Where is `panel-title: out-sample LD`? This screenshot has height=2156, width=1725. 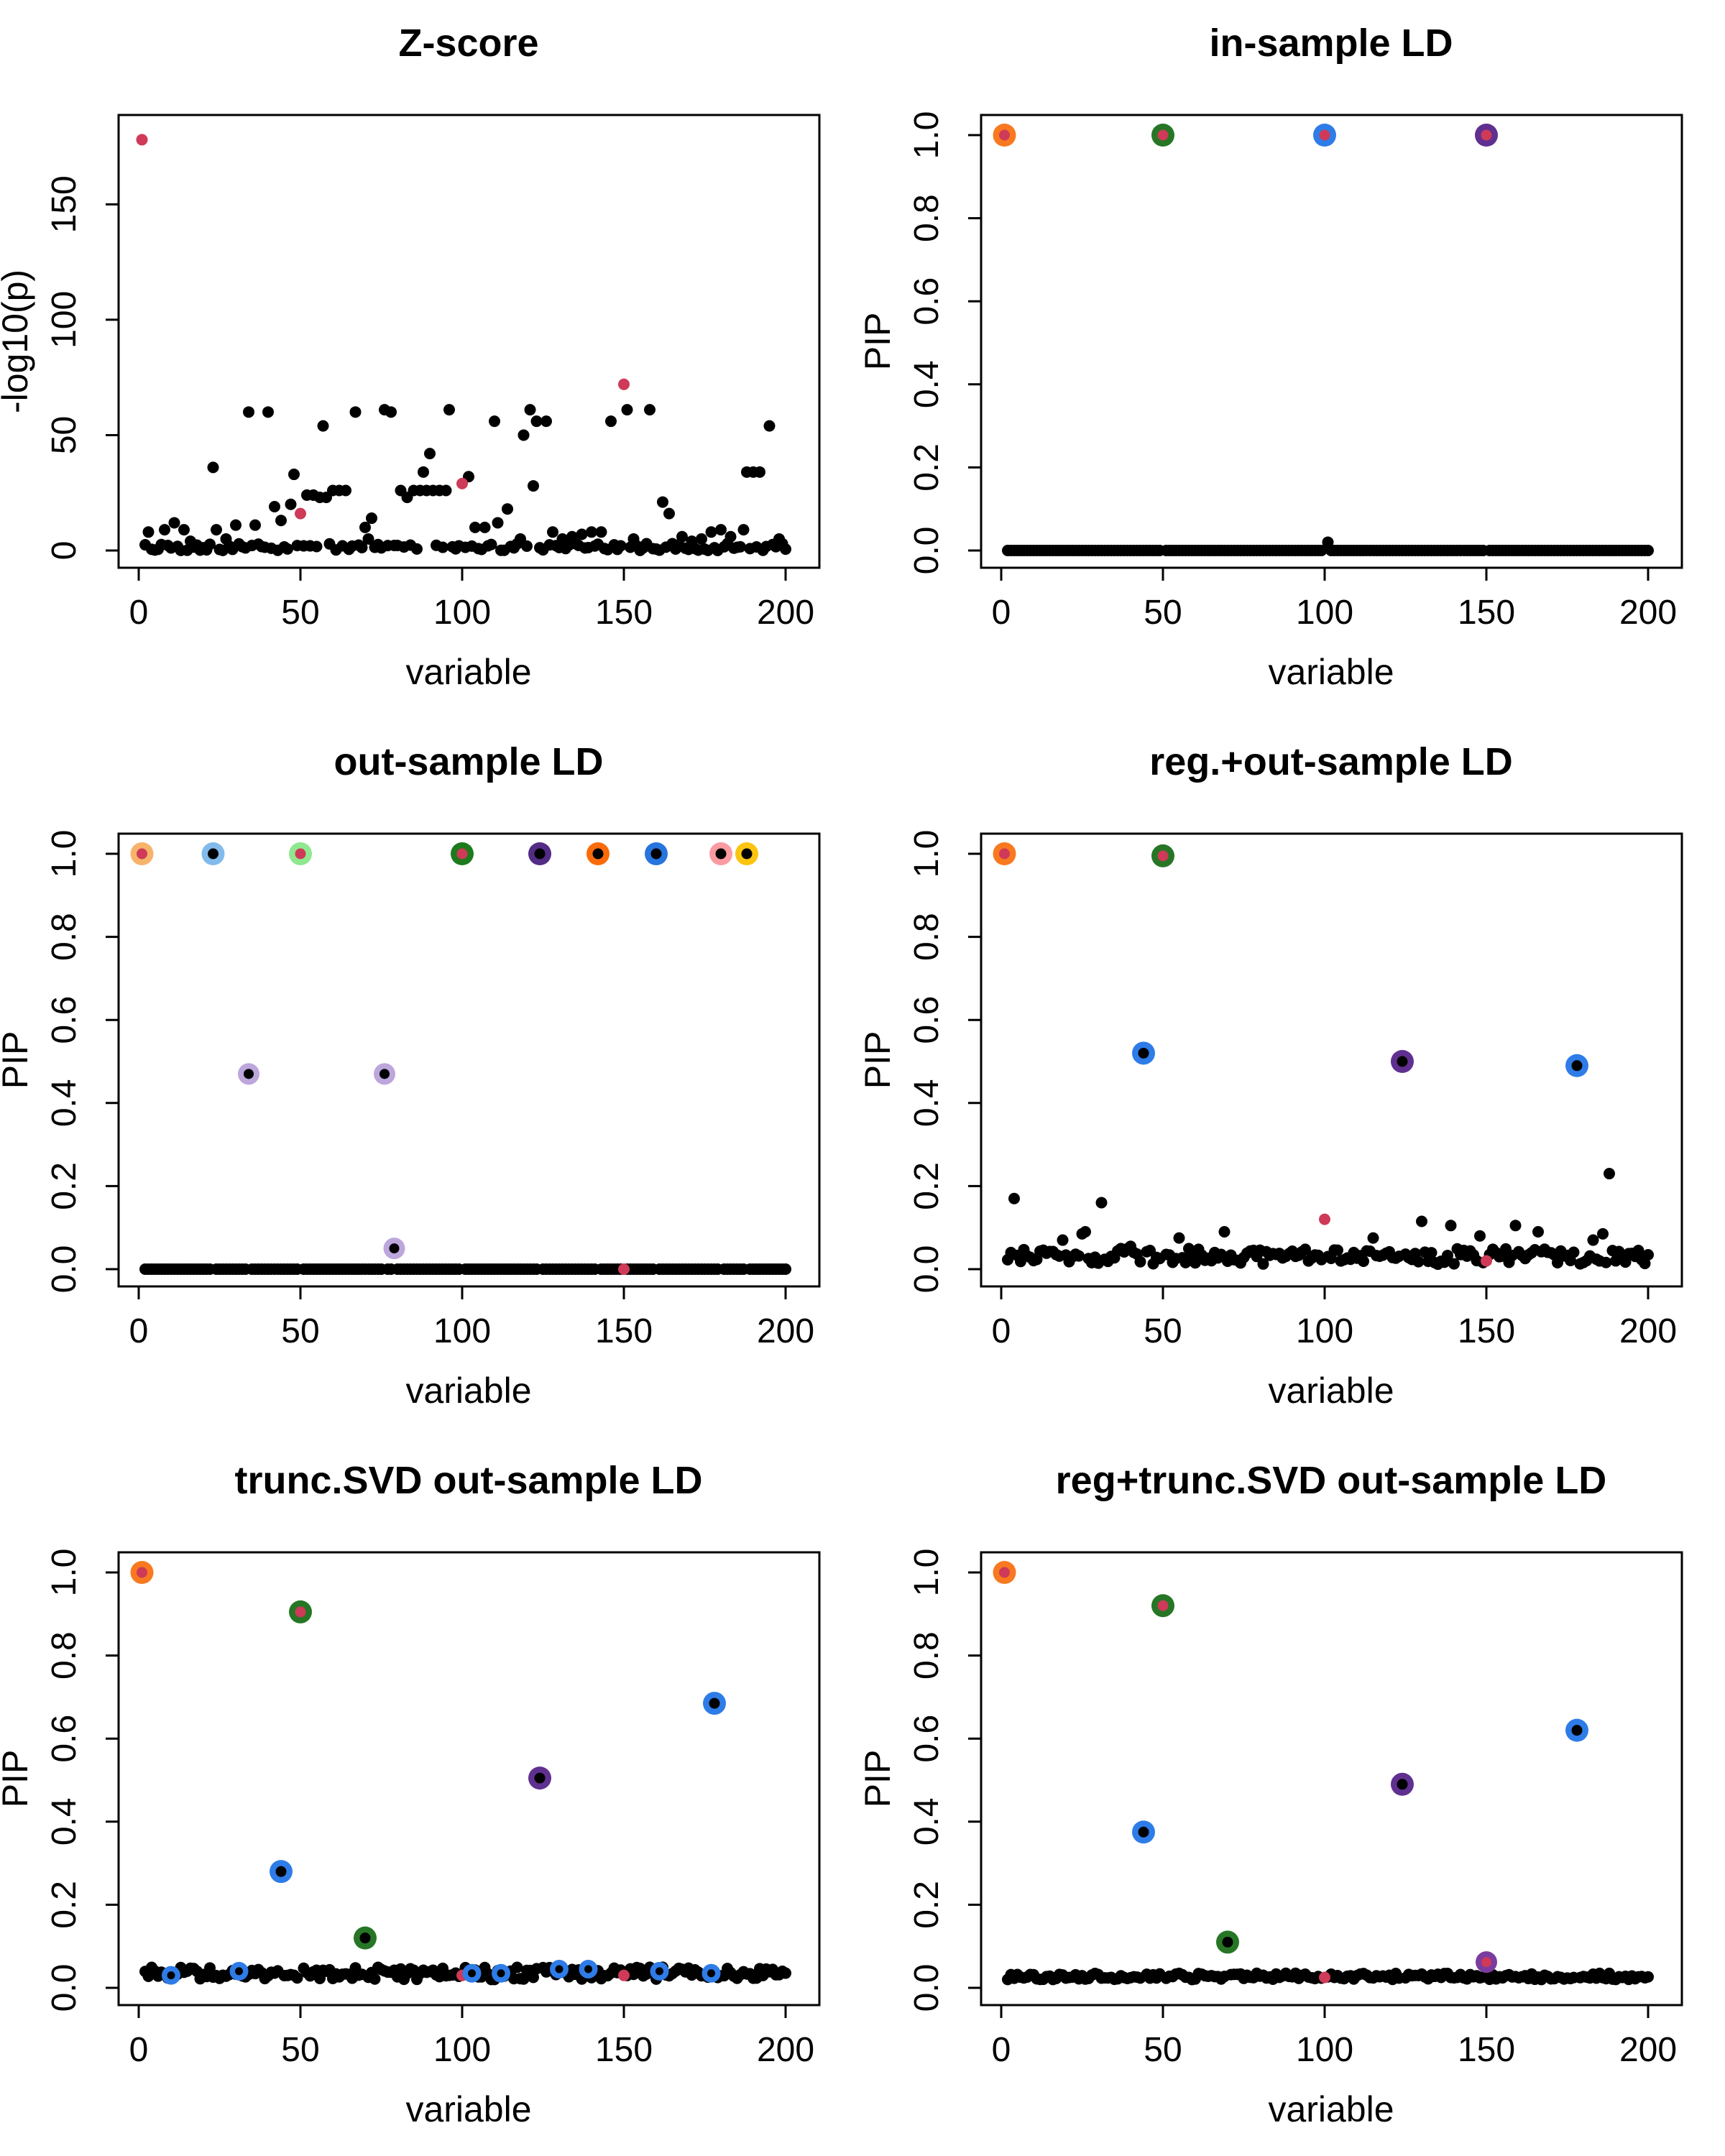 panel-title: out-sample LD is located at coordinates (468, 761).